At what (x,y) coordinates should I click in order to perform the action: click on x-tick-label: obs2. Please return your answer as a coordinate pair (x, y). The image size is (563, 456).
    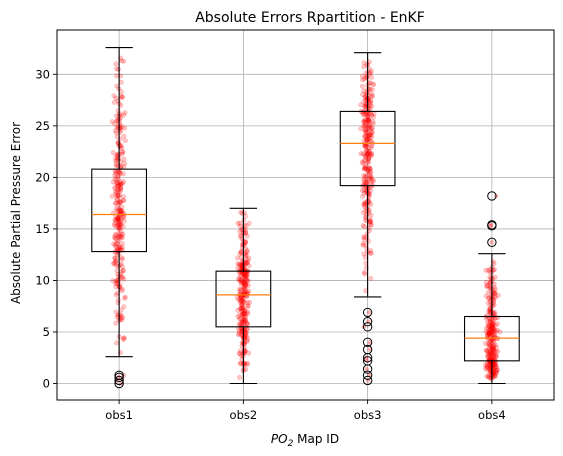
    Looking at the image, I should click on (244, 415).